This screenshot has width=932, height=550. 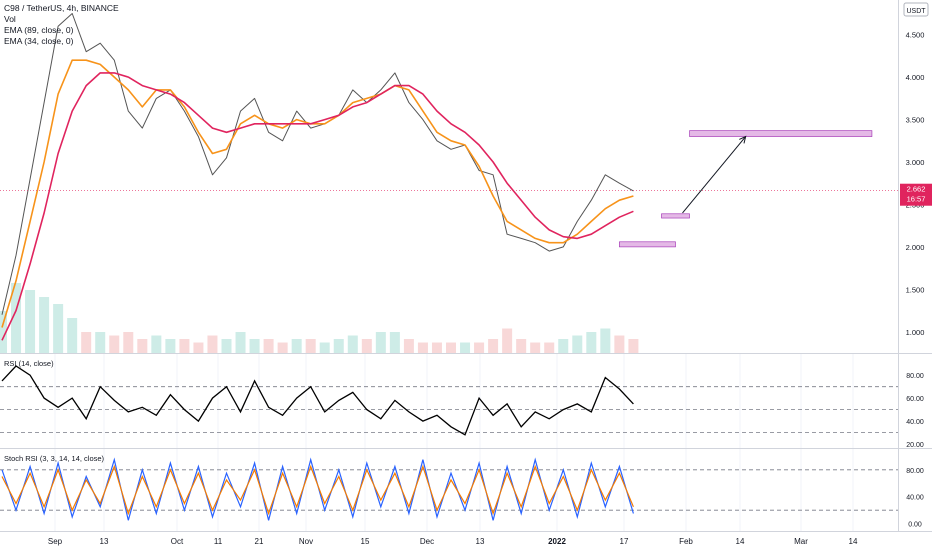 I want to click on price-tick-label: 1.000, so click(x=915, y=332).